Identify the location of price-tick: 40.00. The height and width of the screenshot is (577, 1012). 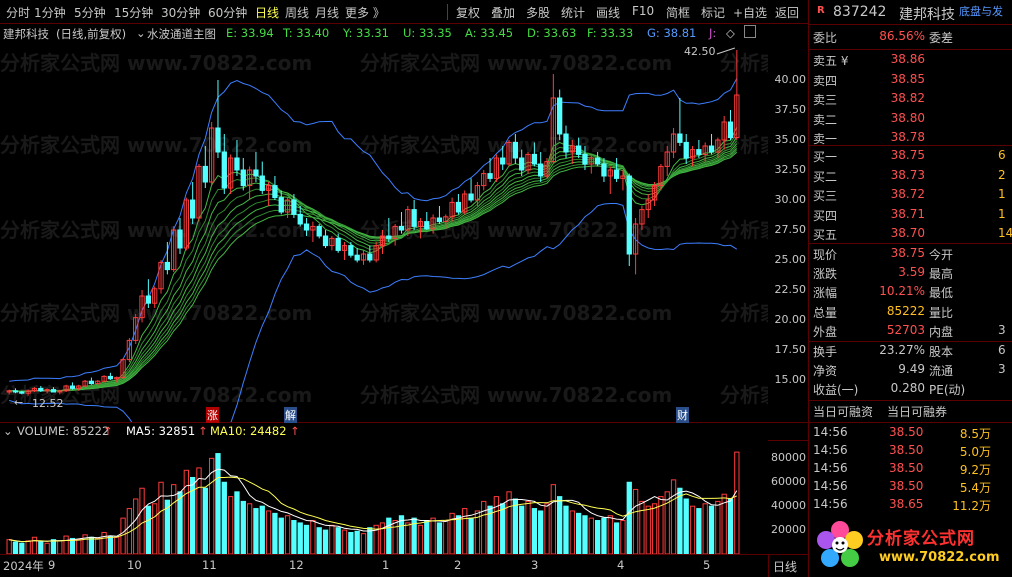
(790, 79).